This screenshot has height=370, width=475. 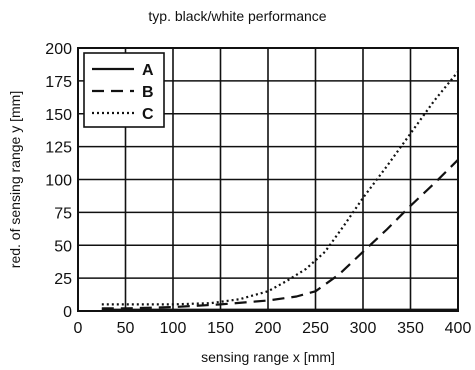 What do you see at coordinates (58, 49) in the screenshot?
I see `y-tick-label: 200` at bounding box center [58, 49].